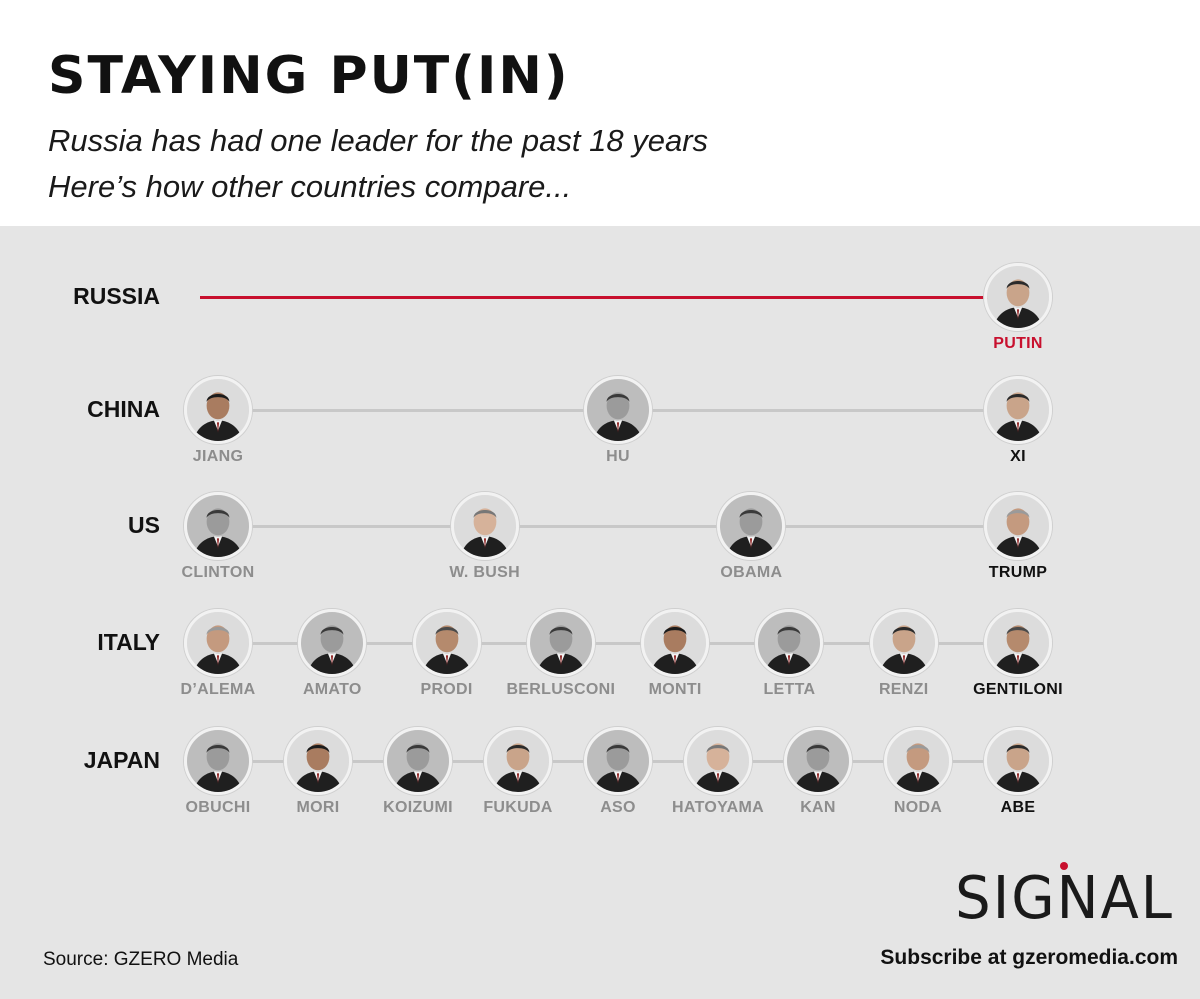 Image resolution: width=1200 pixels, height=999 pixels. I want to click on row-label-italy: ITALY, so click(128, 642).